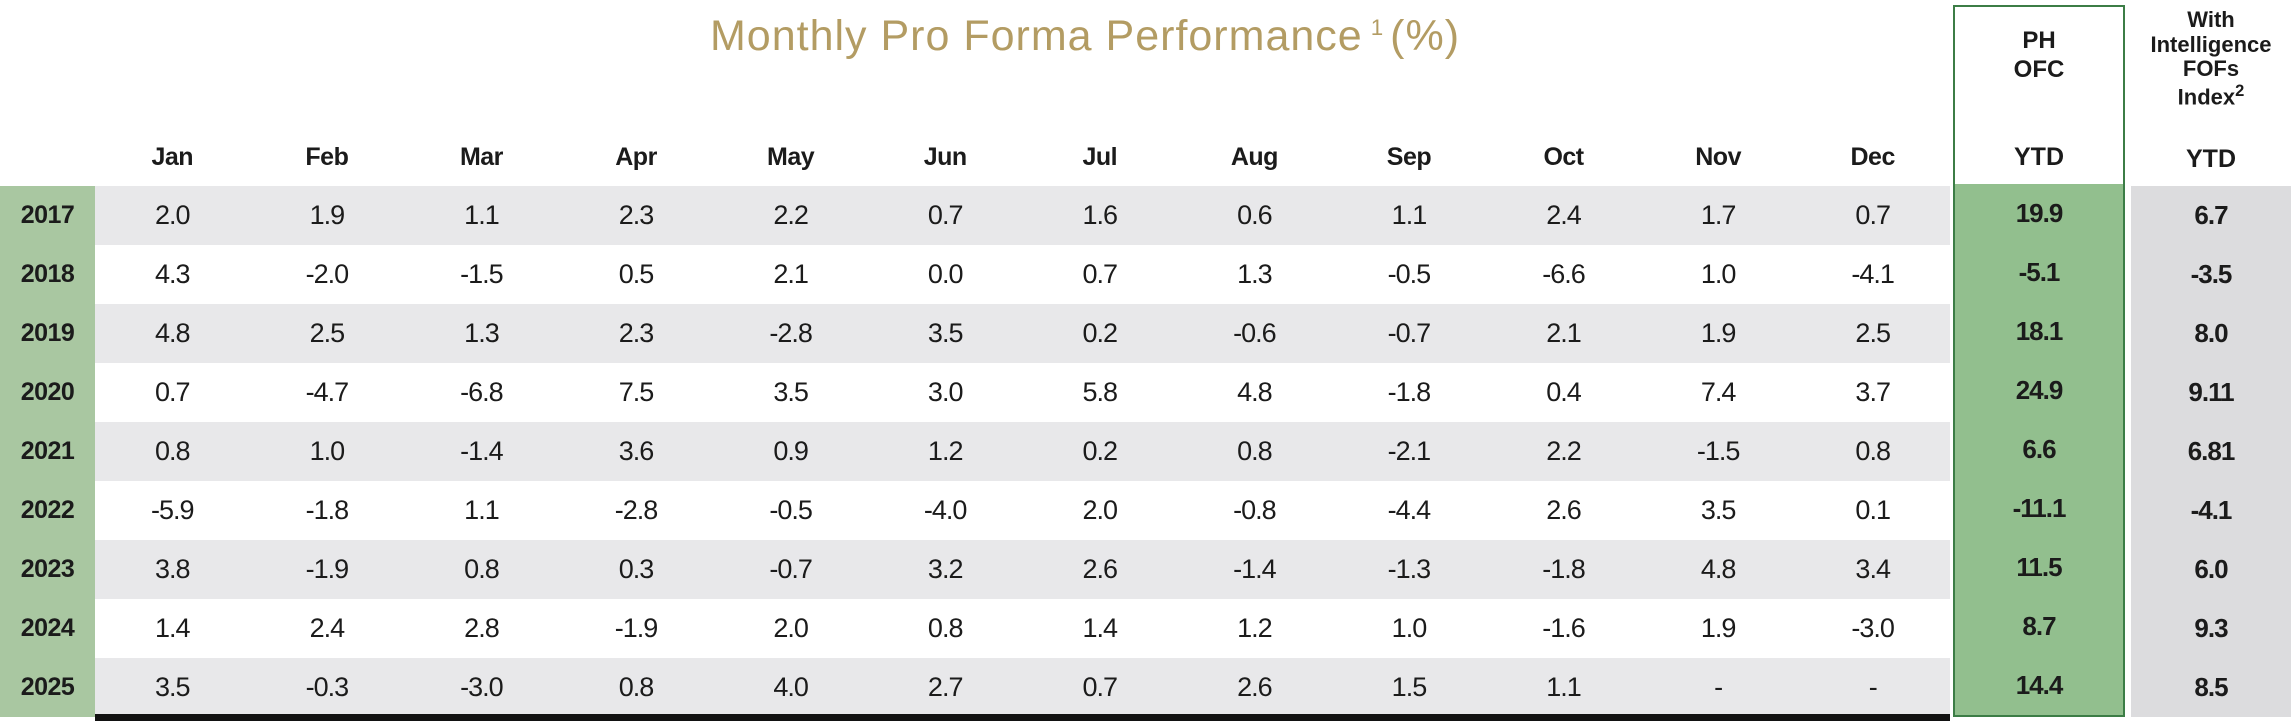  Describe the element at coordinates (1022, 215) in the screenshot. I see `table-row-2017: 2.0 1.9 1.1 2.3 2.2 0.7 1.6 0.6 1.1 2.4 1.7 0.7` at that location.